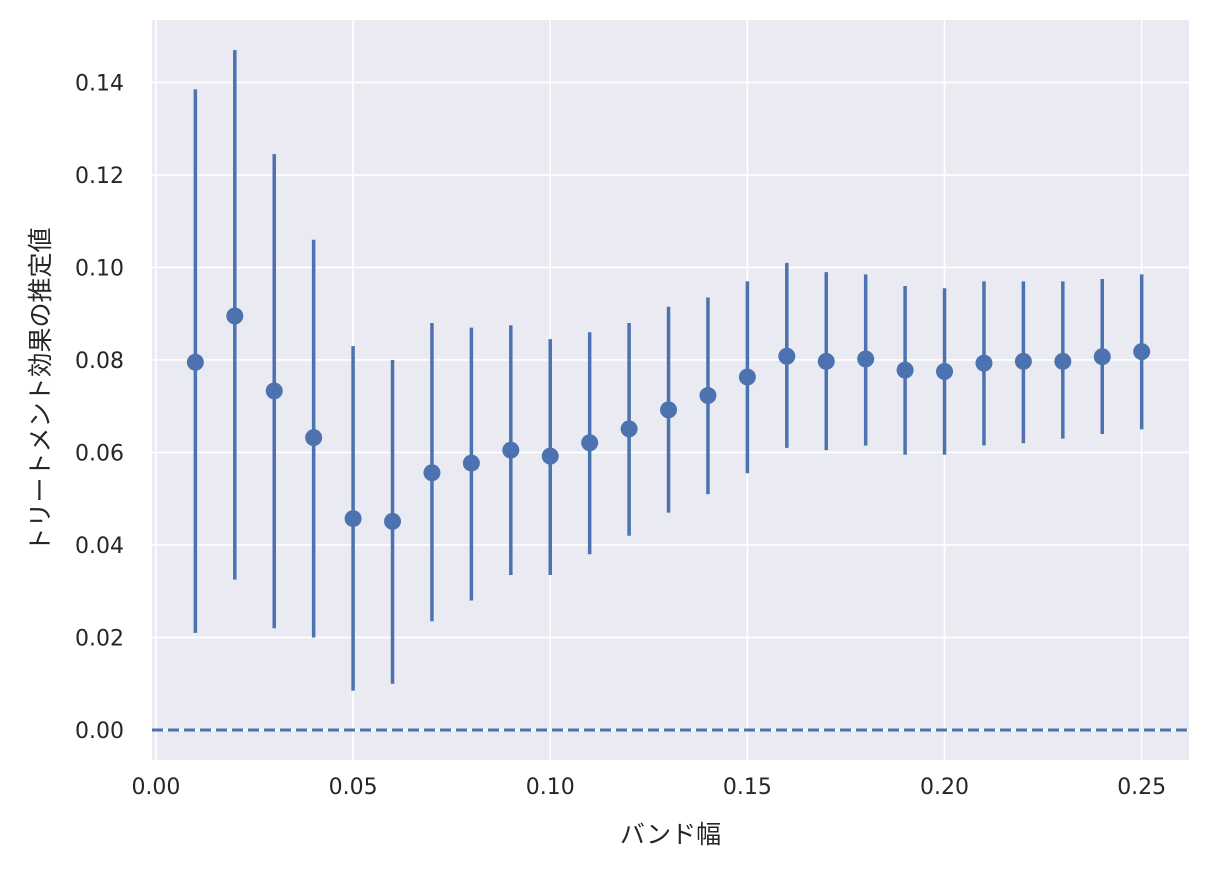 Image resolution: width=1209 pixels, height=869 pixels. Describe the element at coordinates (99, 83) in the screenshot. I see `y-tick-label: 0.14` at that location.